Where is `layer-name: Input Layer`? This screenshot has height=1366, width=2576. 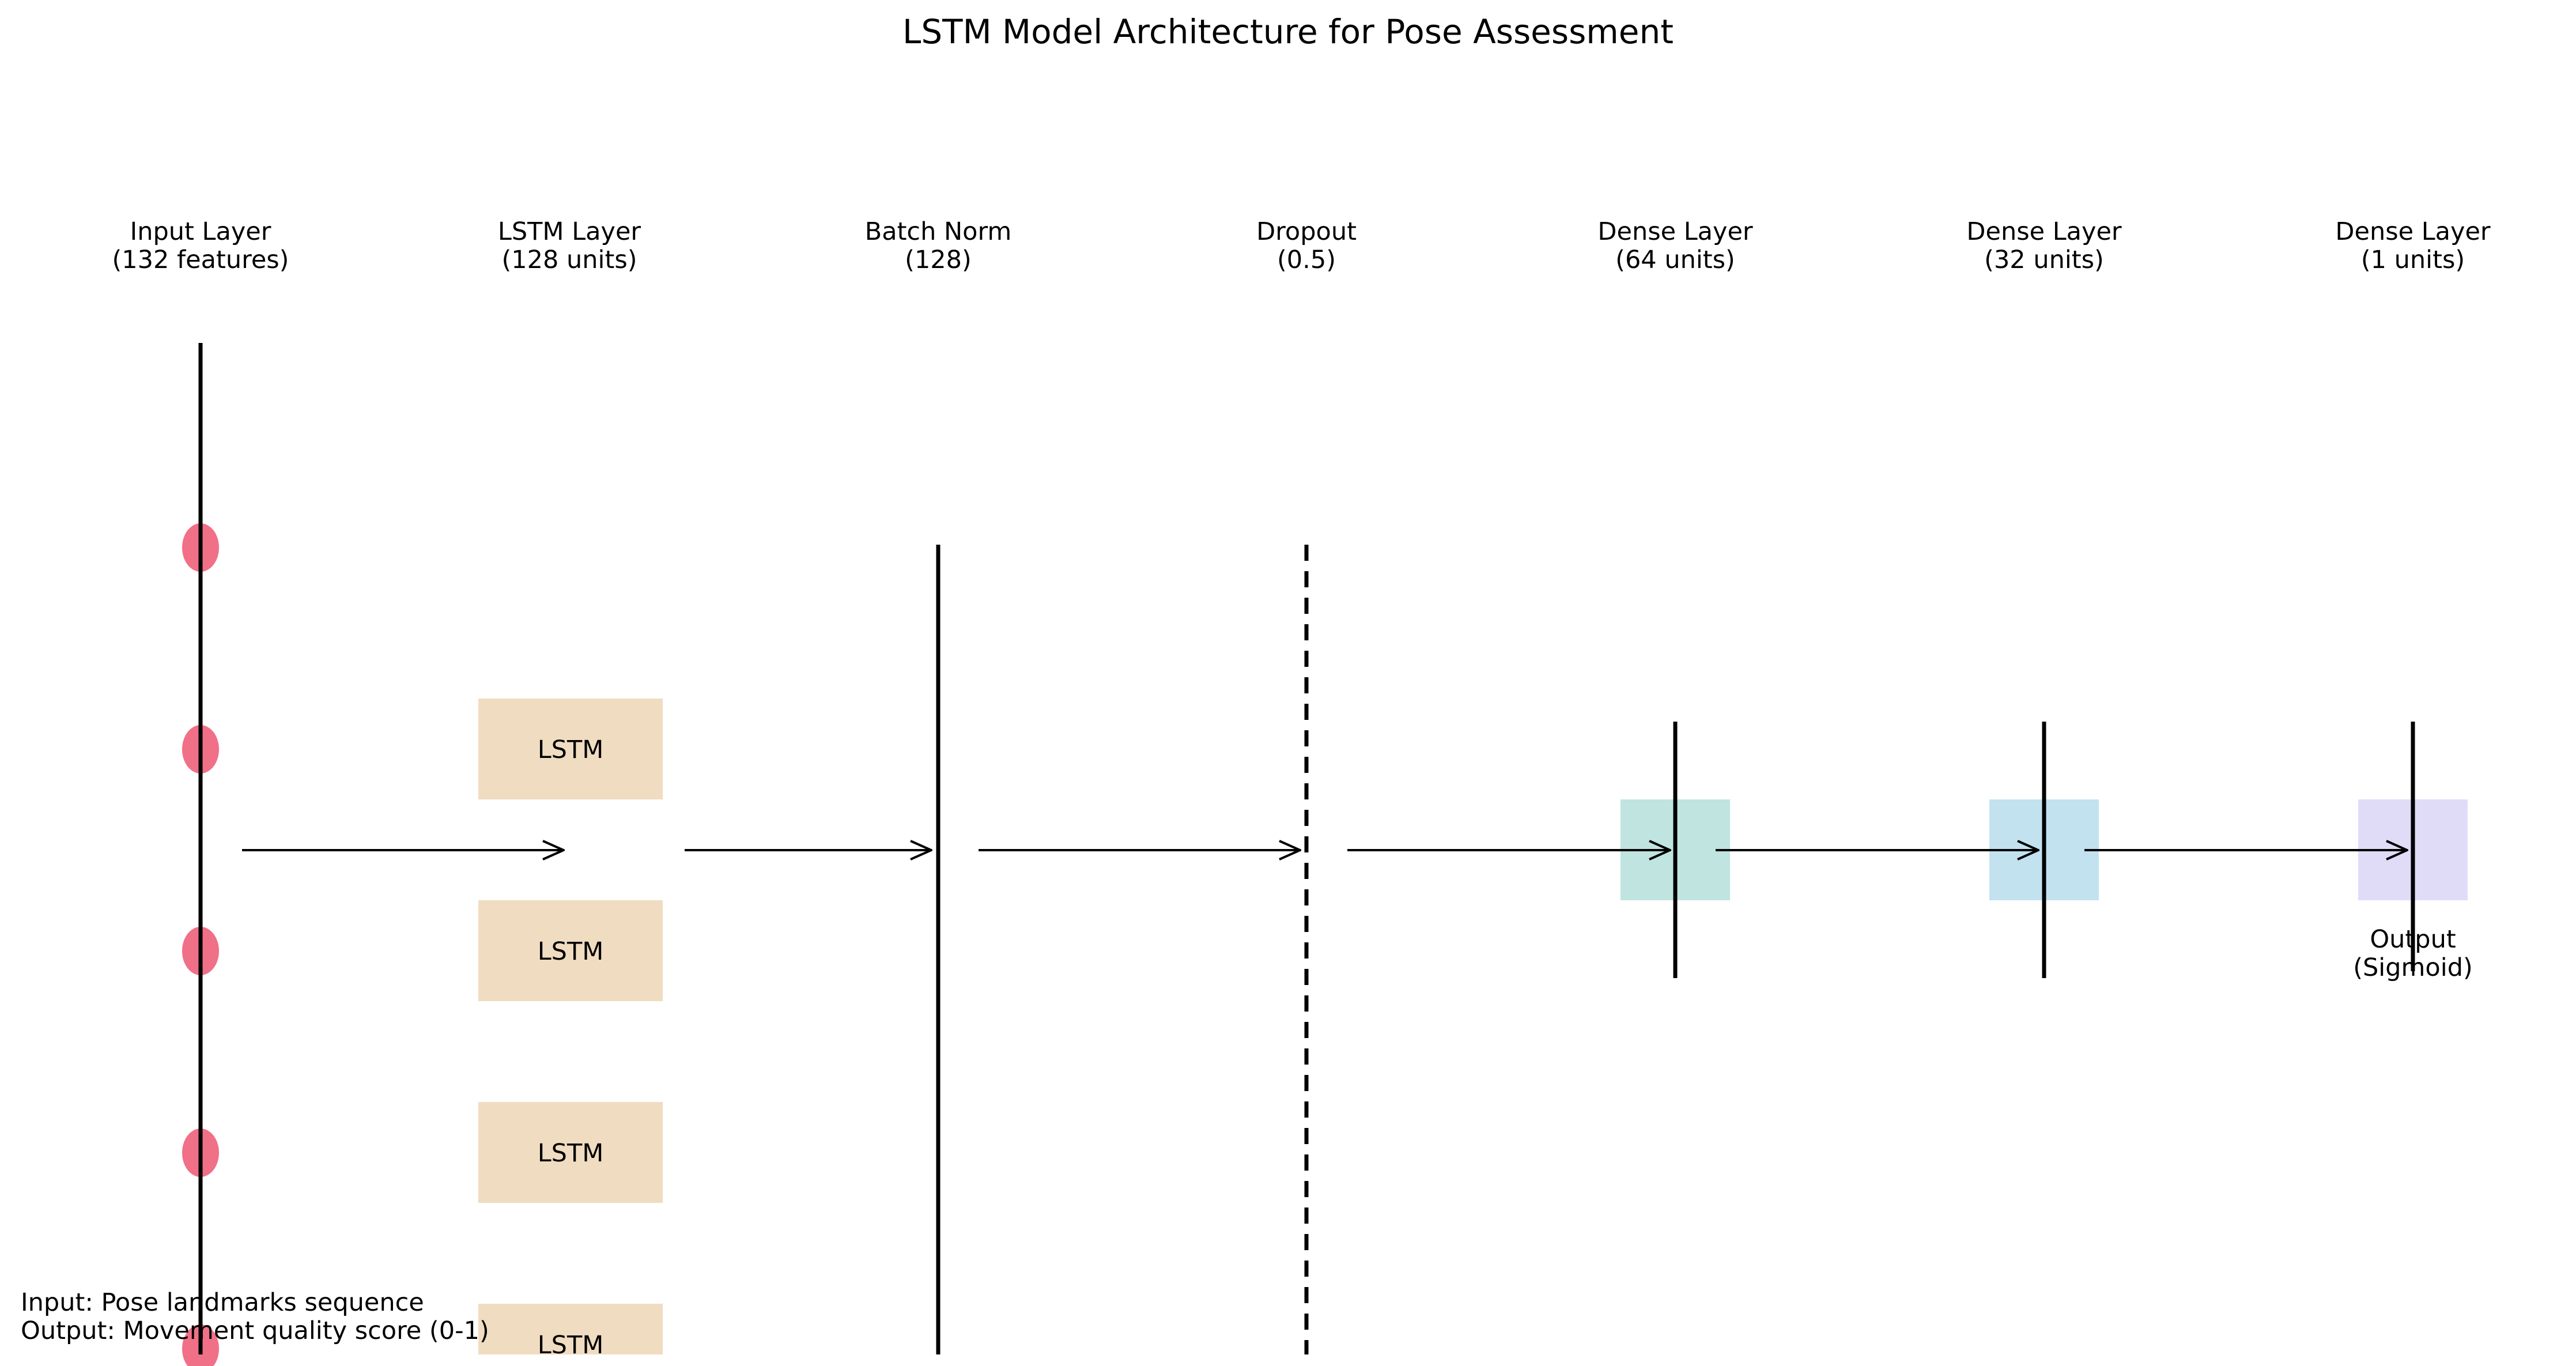 layer-name: Input Layer is located at coordinates (200, 231).